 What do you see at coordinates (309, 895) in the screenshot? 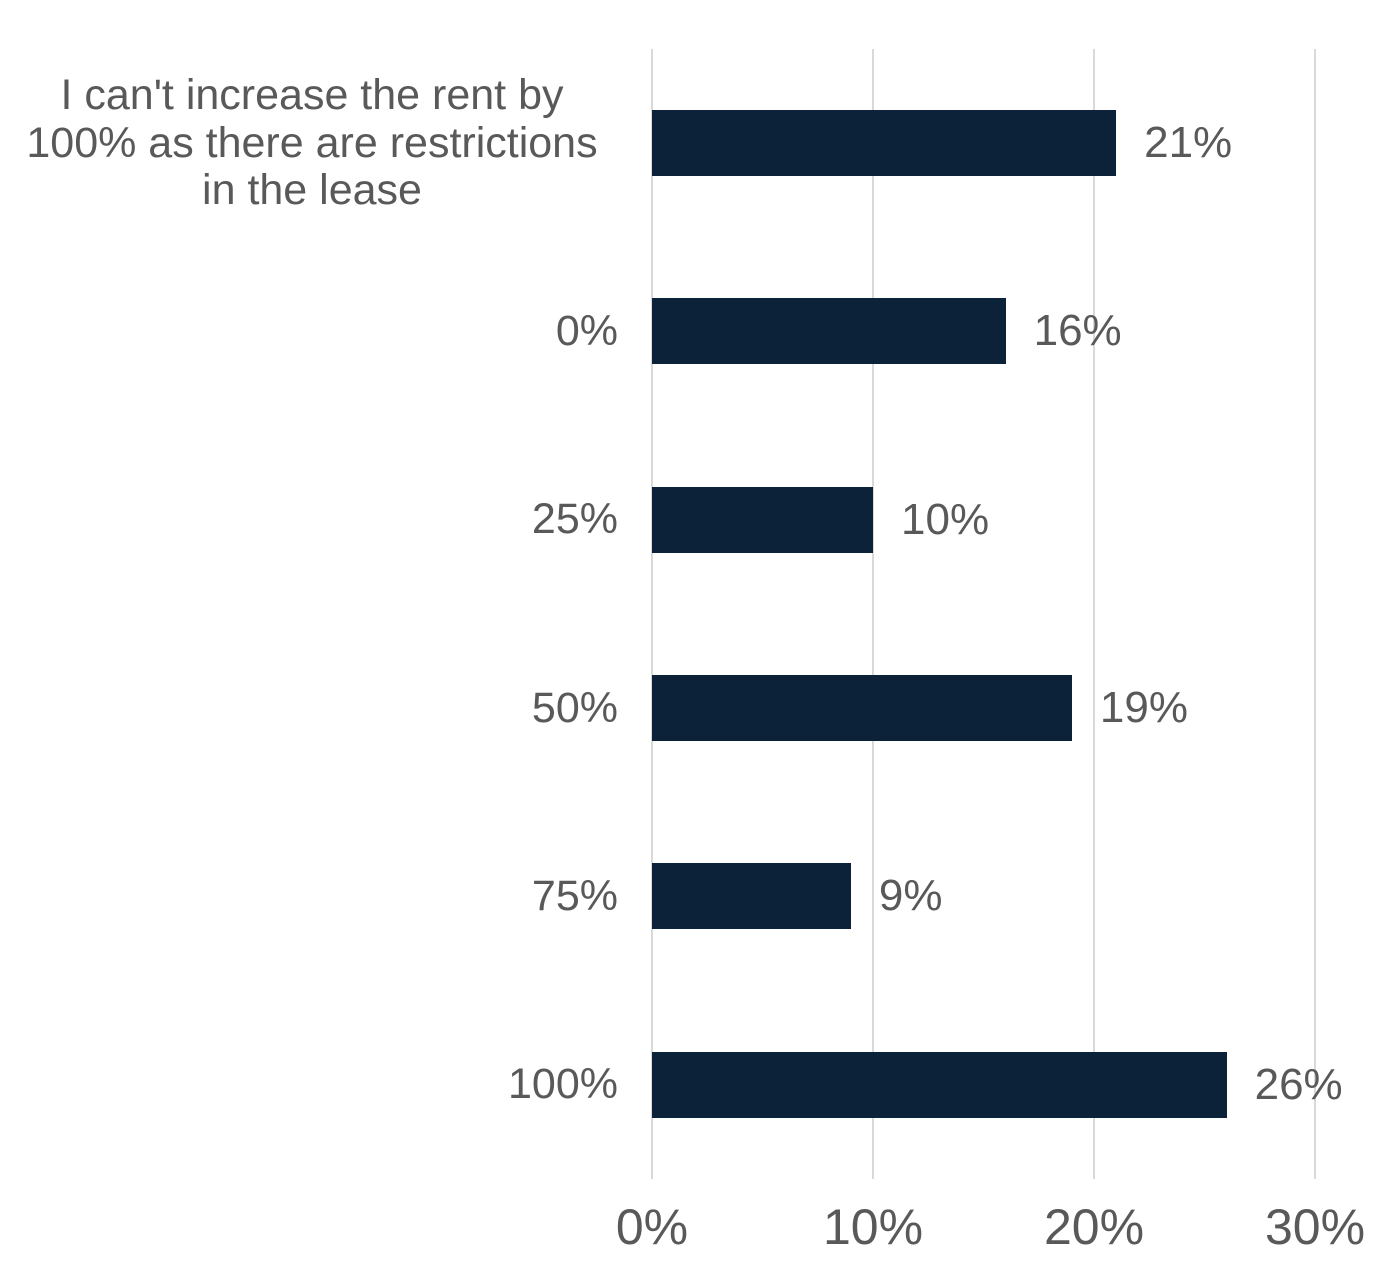
I see `category-label-cell: 75%` at bounding box center [309, 895].